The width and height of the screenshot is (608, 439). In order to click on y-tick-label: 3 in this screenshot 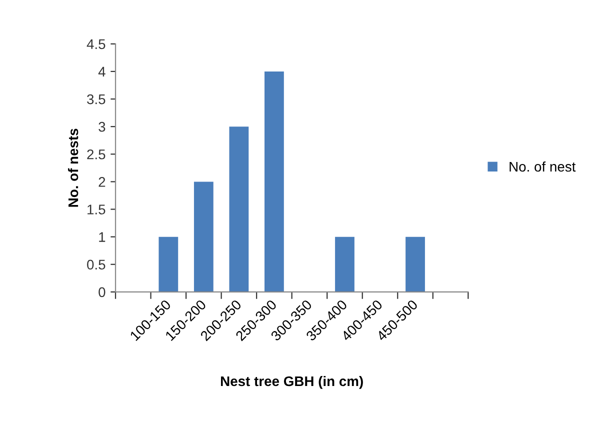, I will do `click(102, 127)`.